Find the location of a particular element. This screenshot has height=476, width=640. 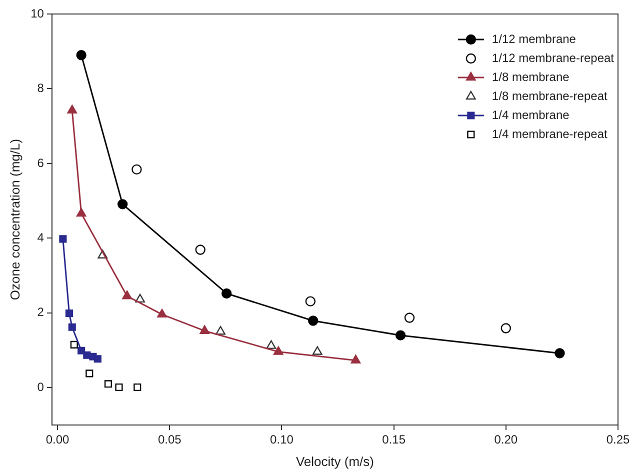

y-tick-label: 10 is located at coordinates (37, 13).